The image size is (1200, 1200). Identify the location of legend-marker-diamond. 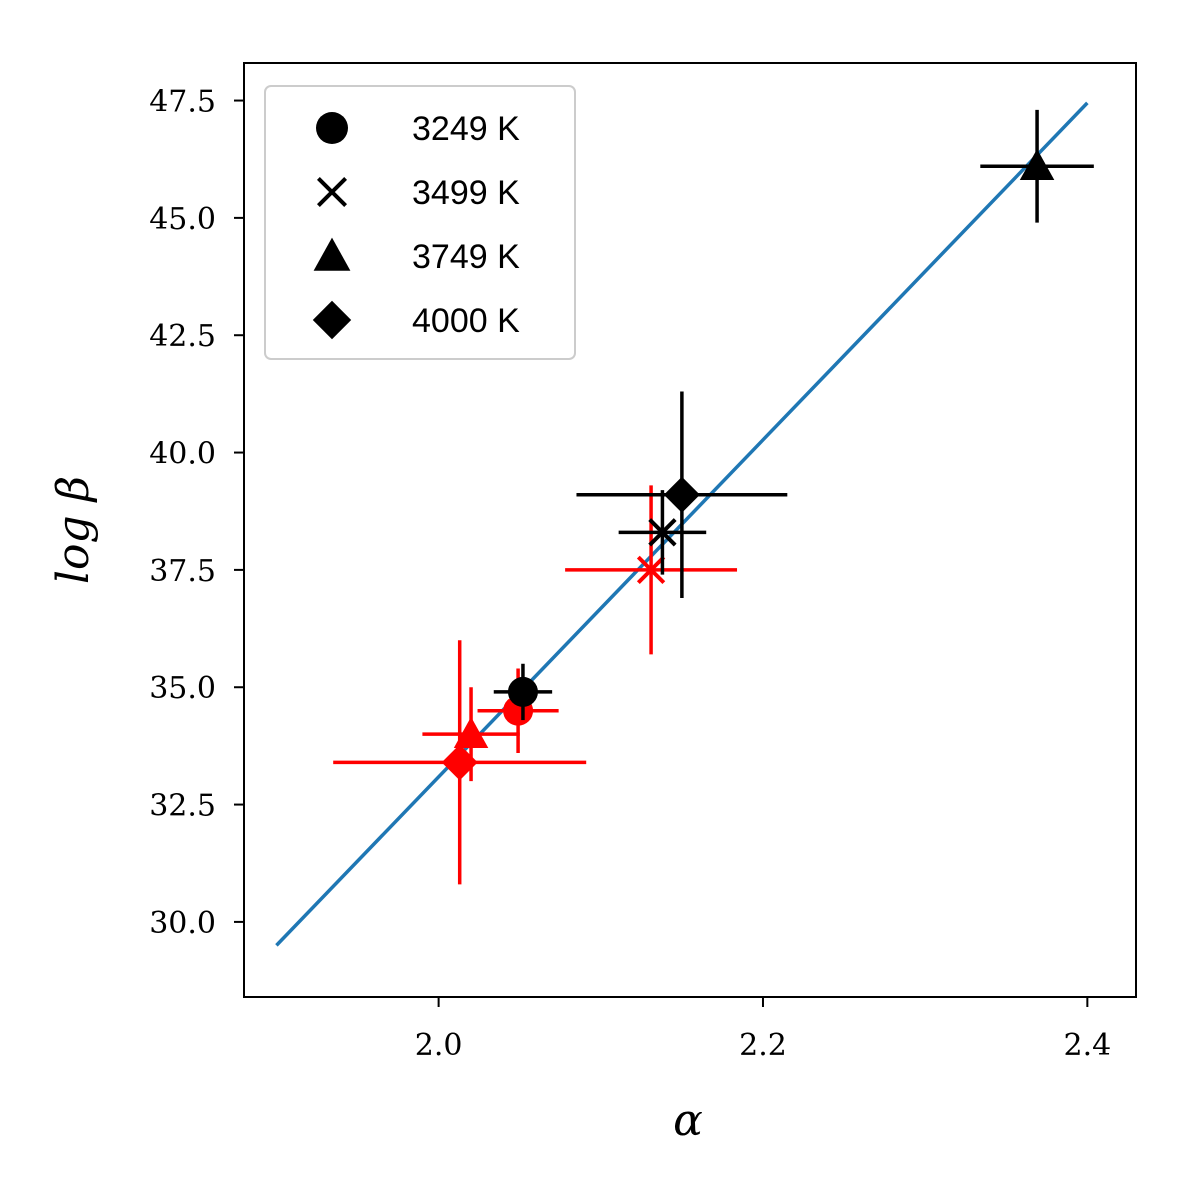
(332, 320).